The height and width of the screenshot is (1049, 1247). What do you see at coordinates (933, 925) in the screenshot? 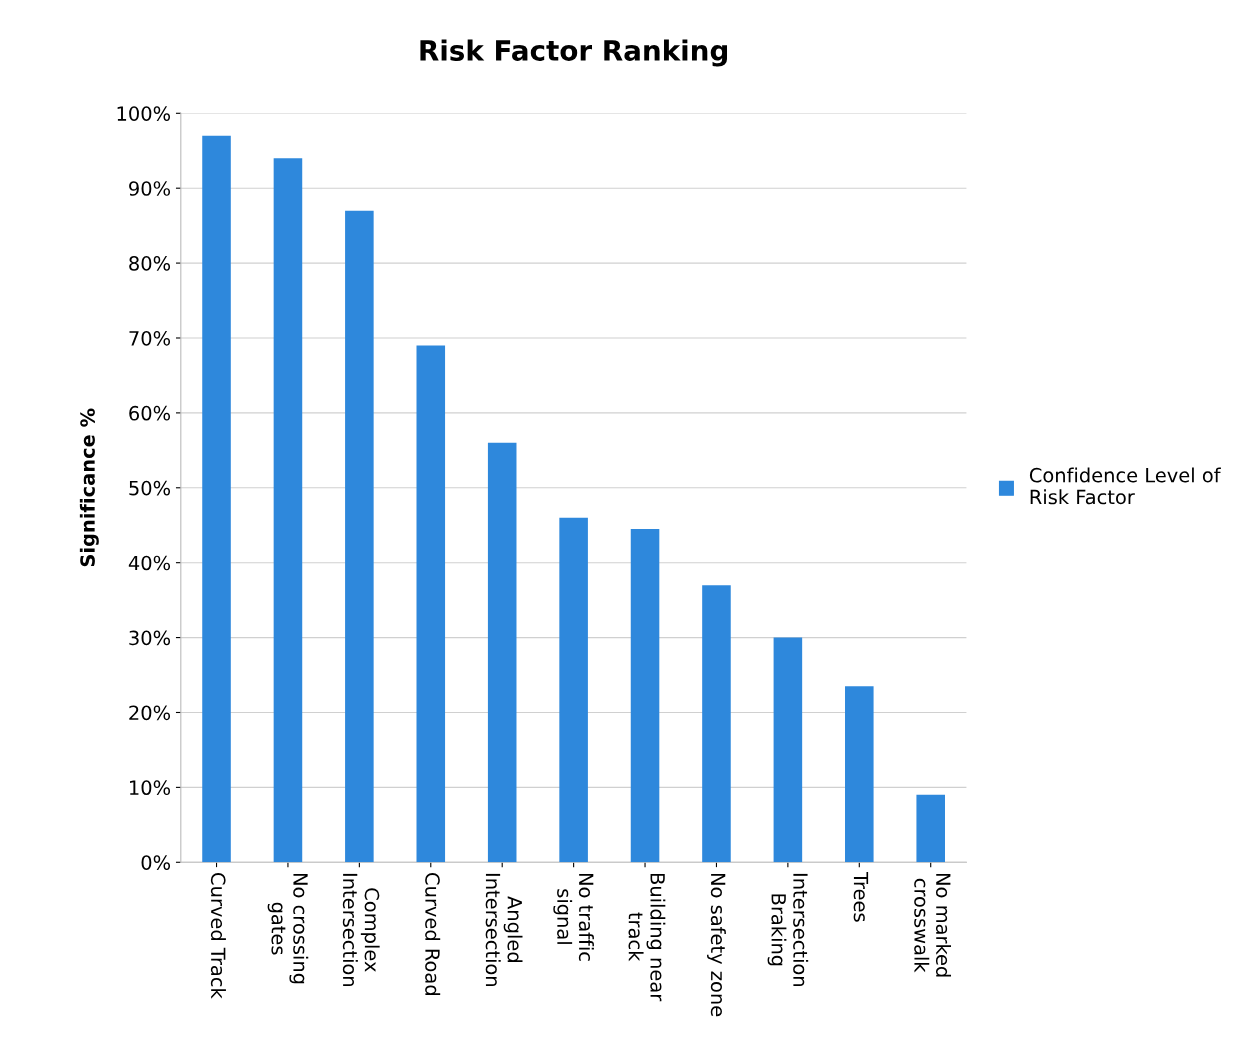
I see `x-tick-label: No marked crosswalk` at bounding box center [933, 925].